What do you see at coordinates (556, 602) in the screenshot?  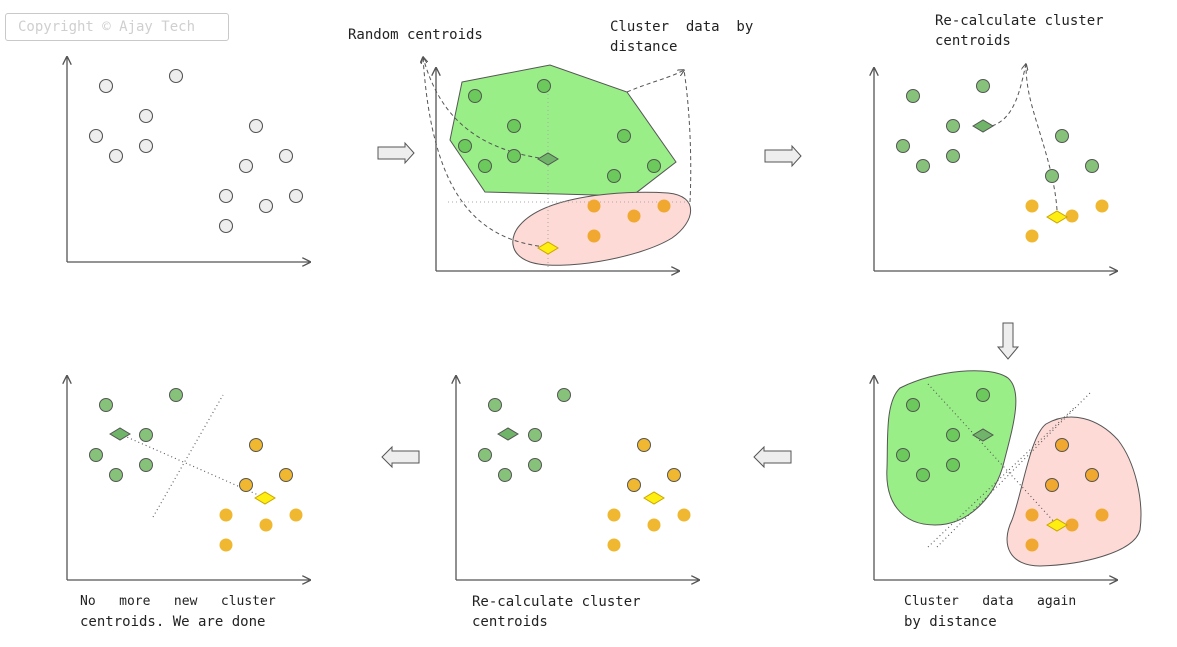 I see `caption-recalc-bottom-line1: Re-calculate cluster` at bounding box center [556, 602].